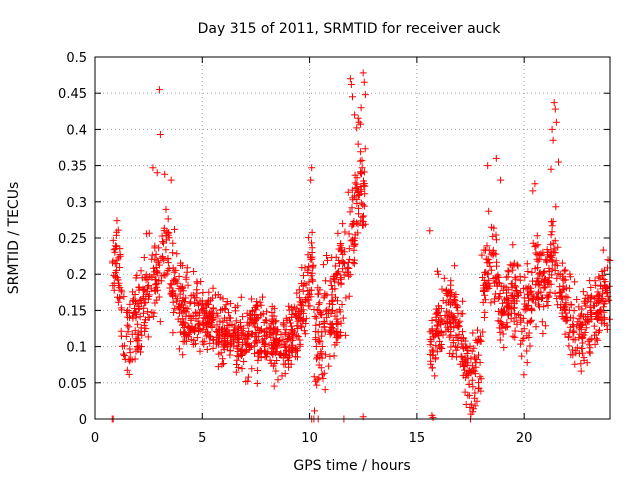 This screenshot has height=480, width=640. I want to click on x-tick-labels: 0 5 10 15 20, so click(312, 438).